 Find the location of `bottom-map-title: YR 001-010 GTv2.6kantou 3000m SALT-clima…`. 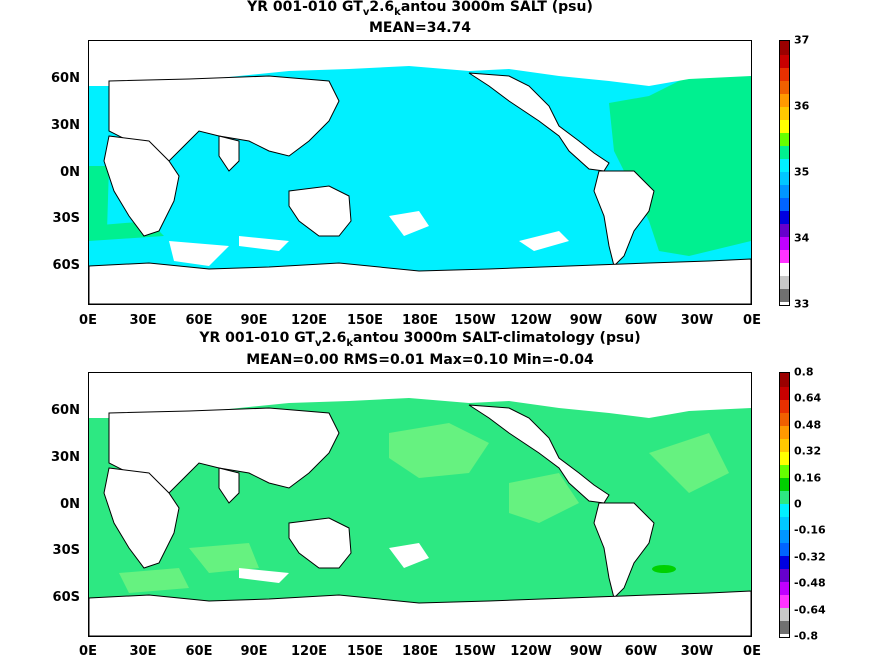

bottom-map-title: YR 001-010 GTv2.6kantou 3000m SALT-clima… is located at coordinates (420, 339).